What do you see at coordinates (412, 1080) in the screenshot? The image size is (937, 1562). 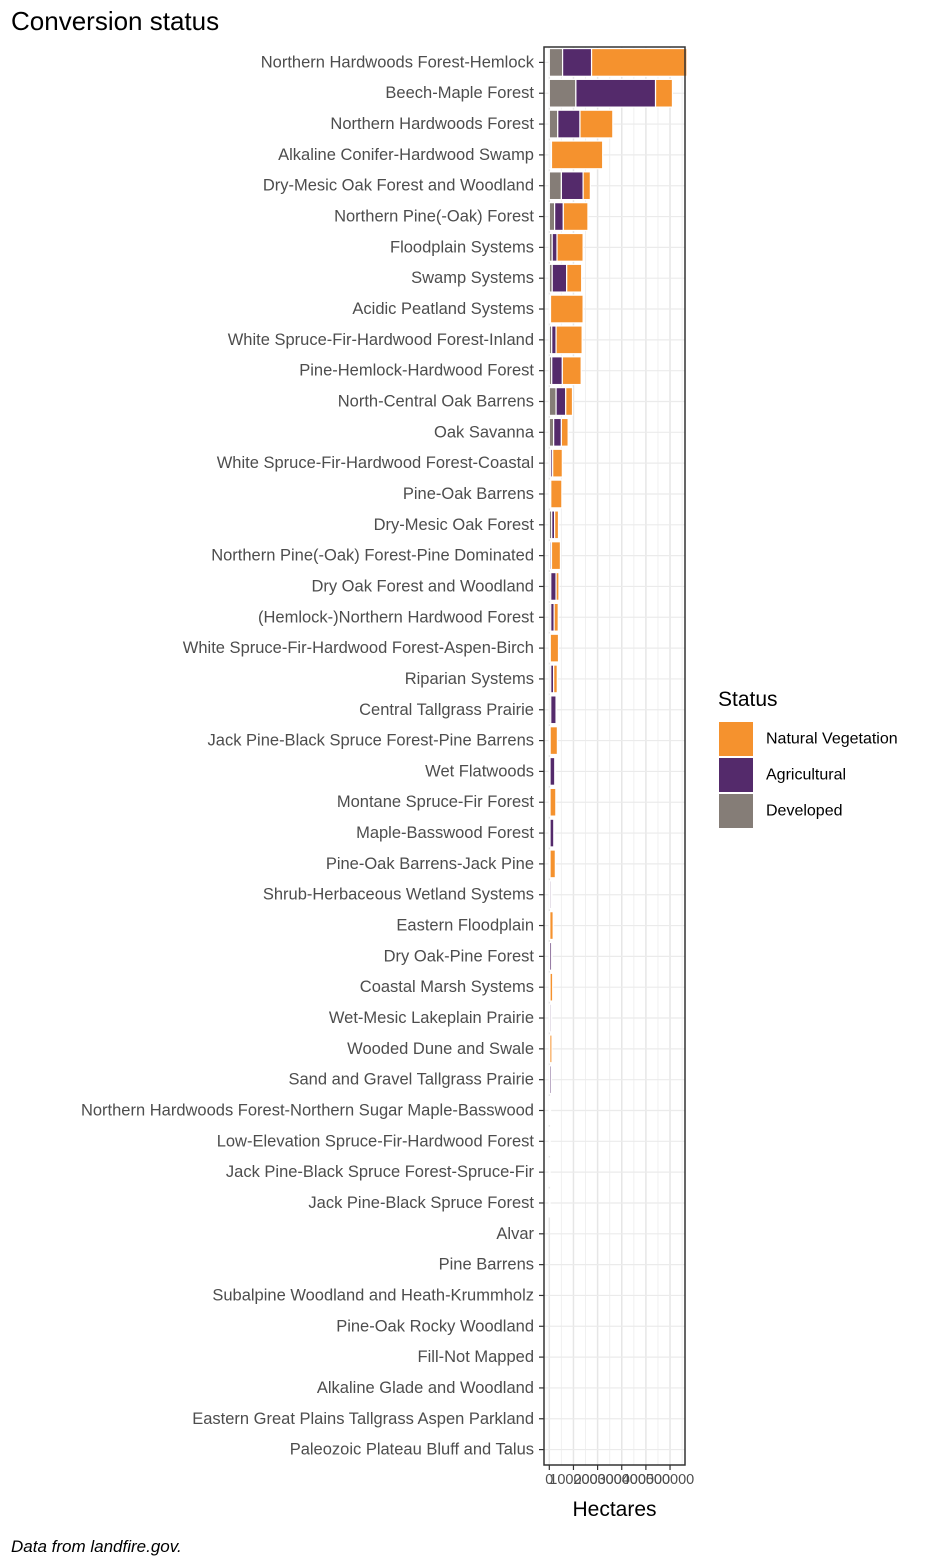 I see `category-label: Sand and Gravel Tallgrass Prairie` at bounding box center [412, 1080].